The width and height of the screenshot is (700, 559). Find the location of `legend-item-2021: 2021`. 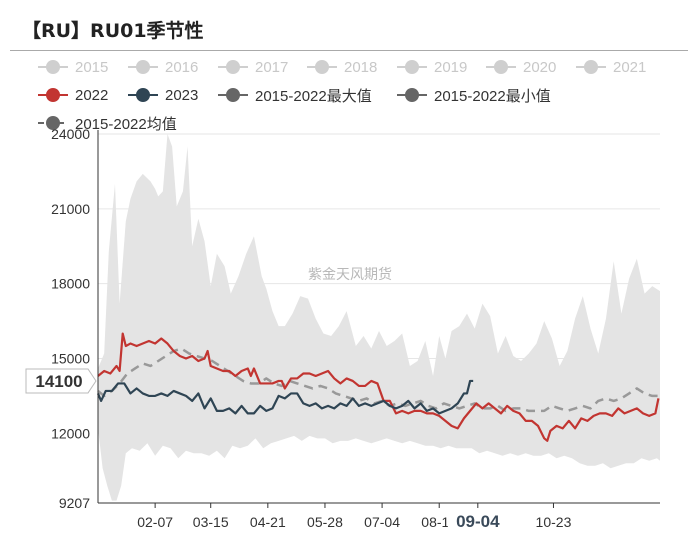

legend-item-2021: 2021 is located at coordinates (611, 67).